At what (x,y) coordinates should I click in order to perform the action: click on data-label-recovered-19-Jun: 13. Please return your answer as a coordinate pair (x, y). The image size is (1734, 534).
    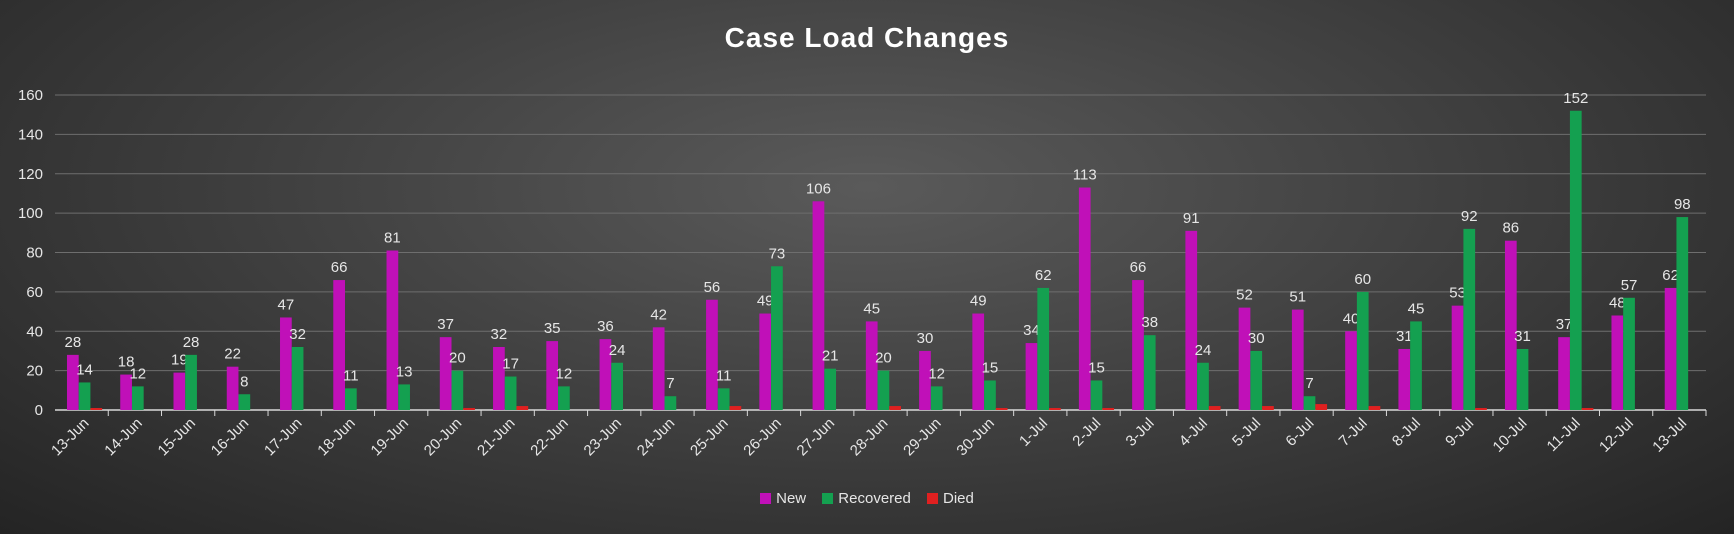
    Looking at the image, I should click on (404, 371).